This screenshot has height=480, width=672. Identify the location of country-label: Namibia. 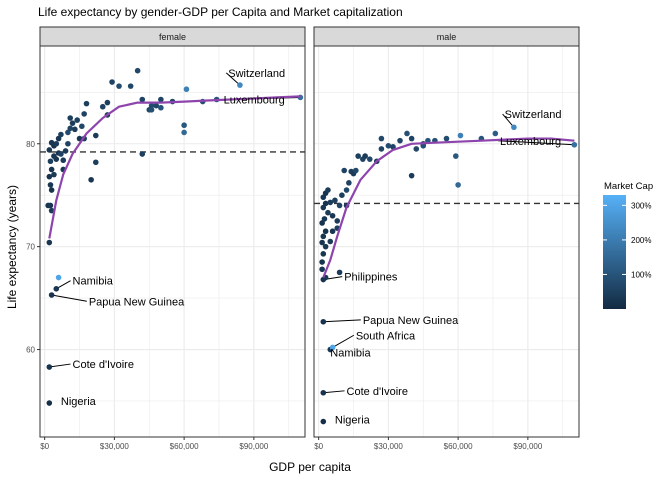
(350, 354).